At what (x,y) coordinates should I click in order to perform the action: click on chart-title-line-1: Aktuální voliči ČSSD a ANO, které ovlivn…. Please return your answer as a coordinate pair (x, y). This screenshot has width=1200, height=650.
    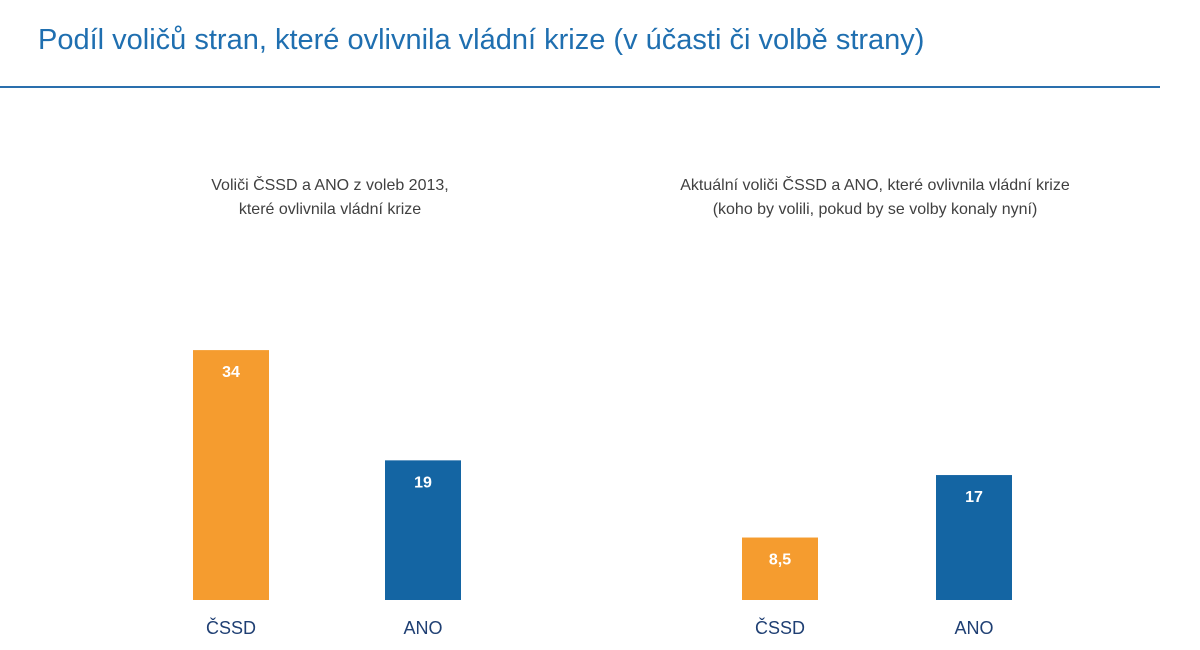
    Looking at the image, I should click on (875, 185).